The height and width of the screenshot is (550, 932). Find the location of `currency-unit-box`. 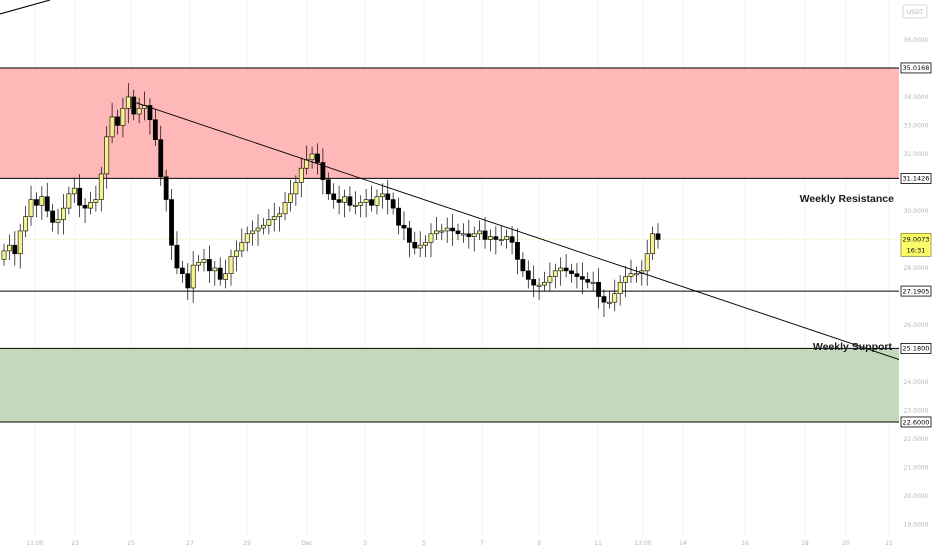

currency-unit-box is located at coordinates (915, 11).